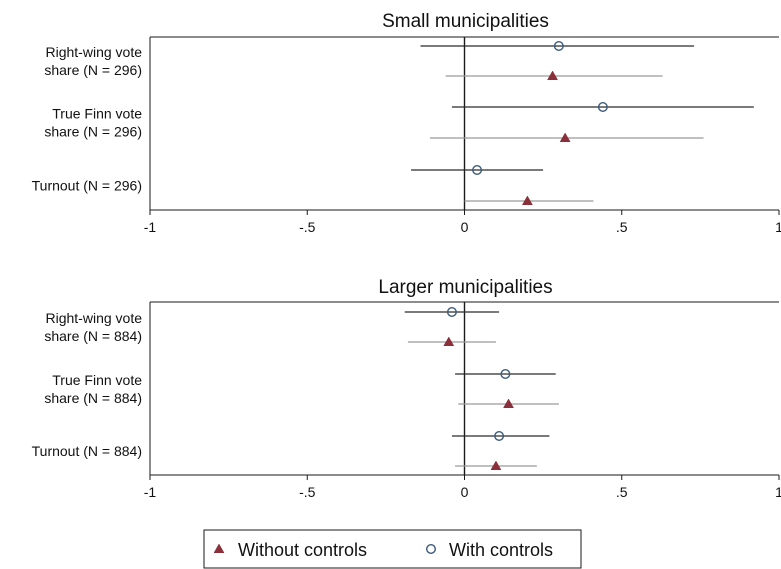  I want to click on panel-title: Larger municipalities, so click(465, 287).